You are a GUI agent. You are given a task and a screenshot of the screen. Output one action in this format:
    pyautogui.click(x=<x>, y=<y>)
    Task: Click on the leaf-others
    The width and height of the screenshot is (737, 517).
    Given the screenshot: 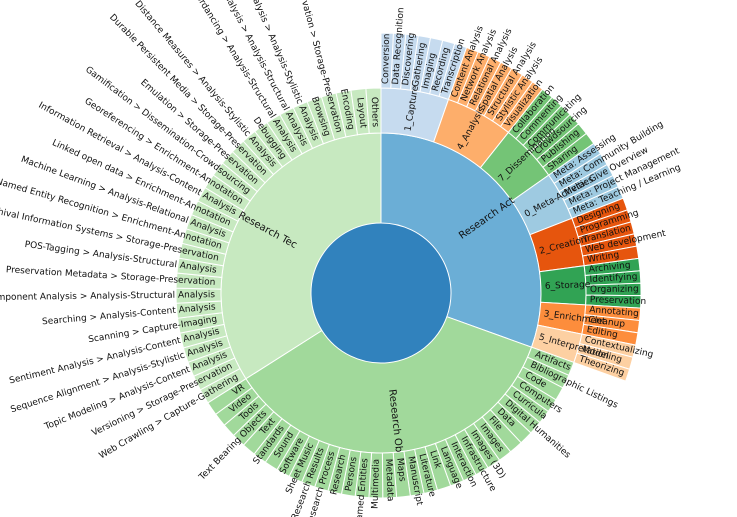 What is the action you would take?
    pyautogui.click(x=373, y=110)
    